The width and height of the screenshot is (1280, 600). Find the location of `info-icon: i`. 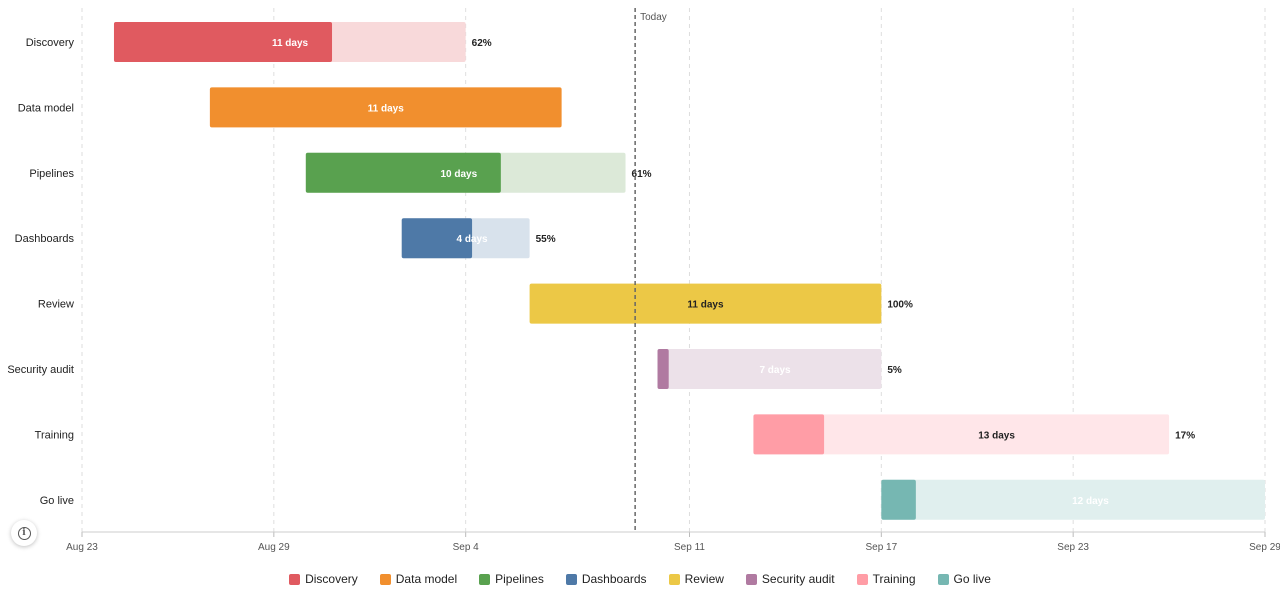

info-icon: i is located at coordinates (24, 533).